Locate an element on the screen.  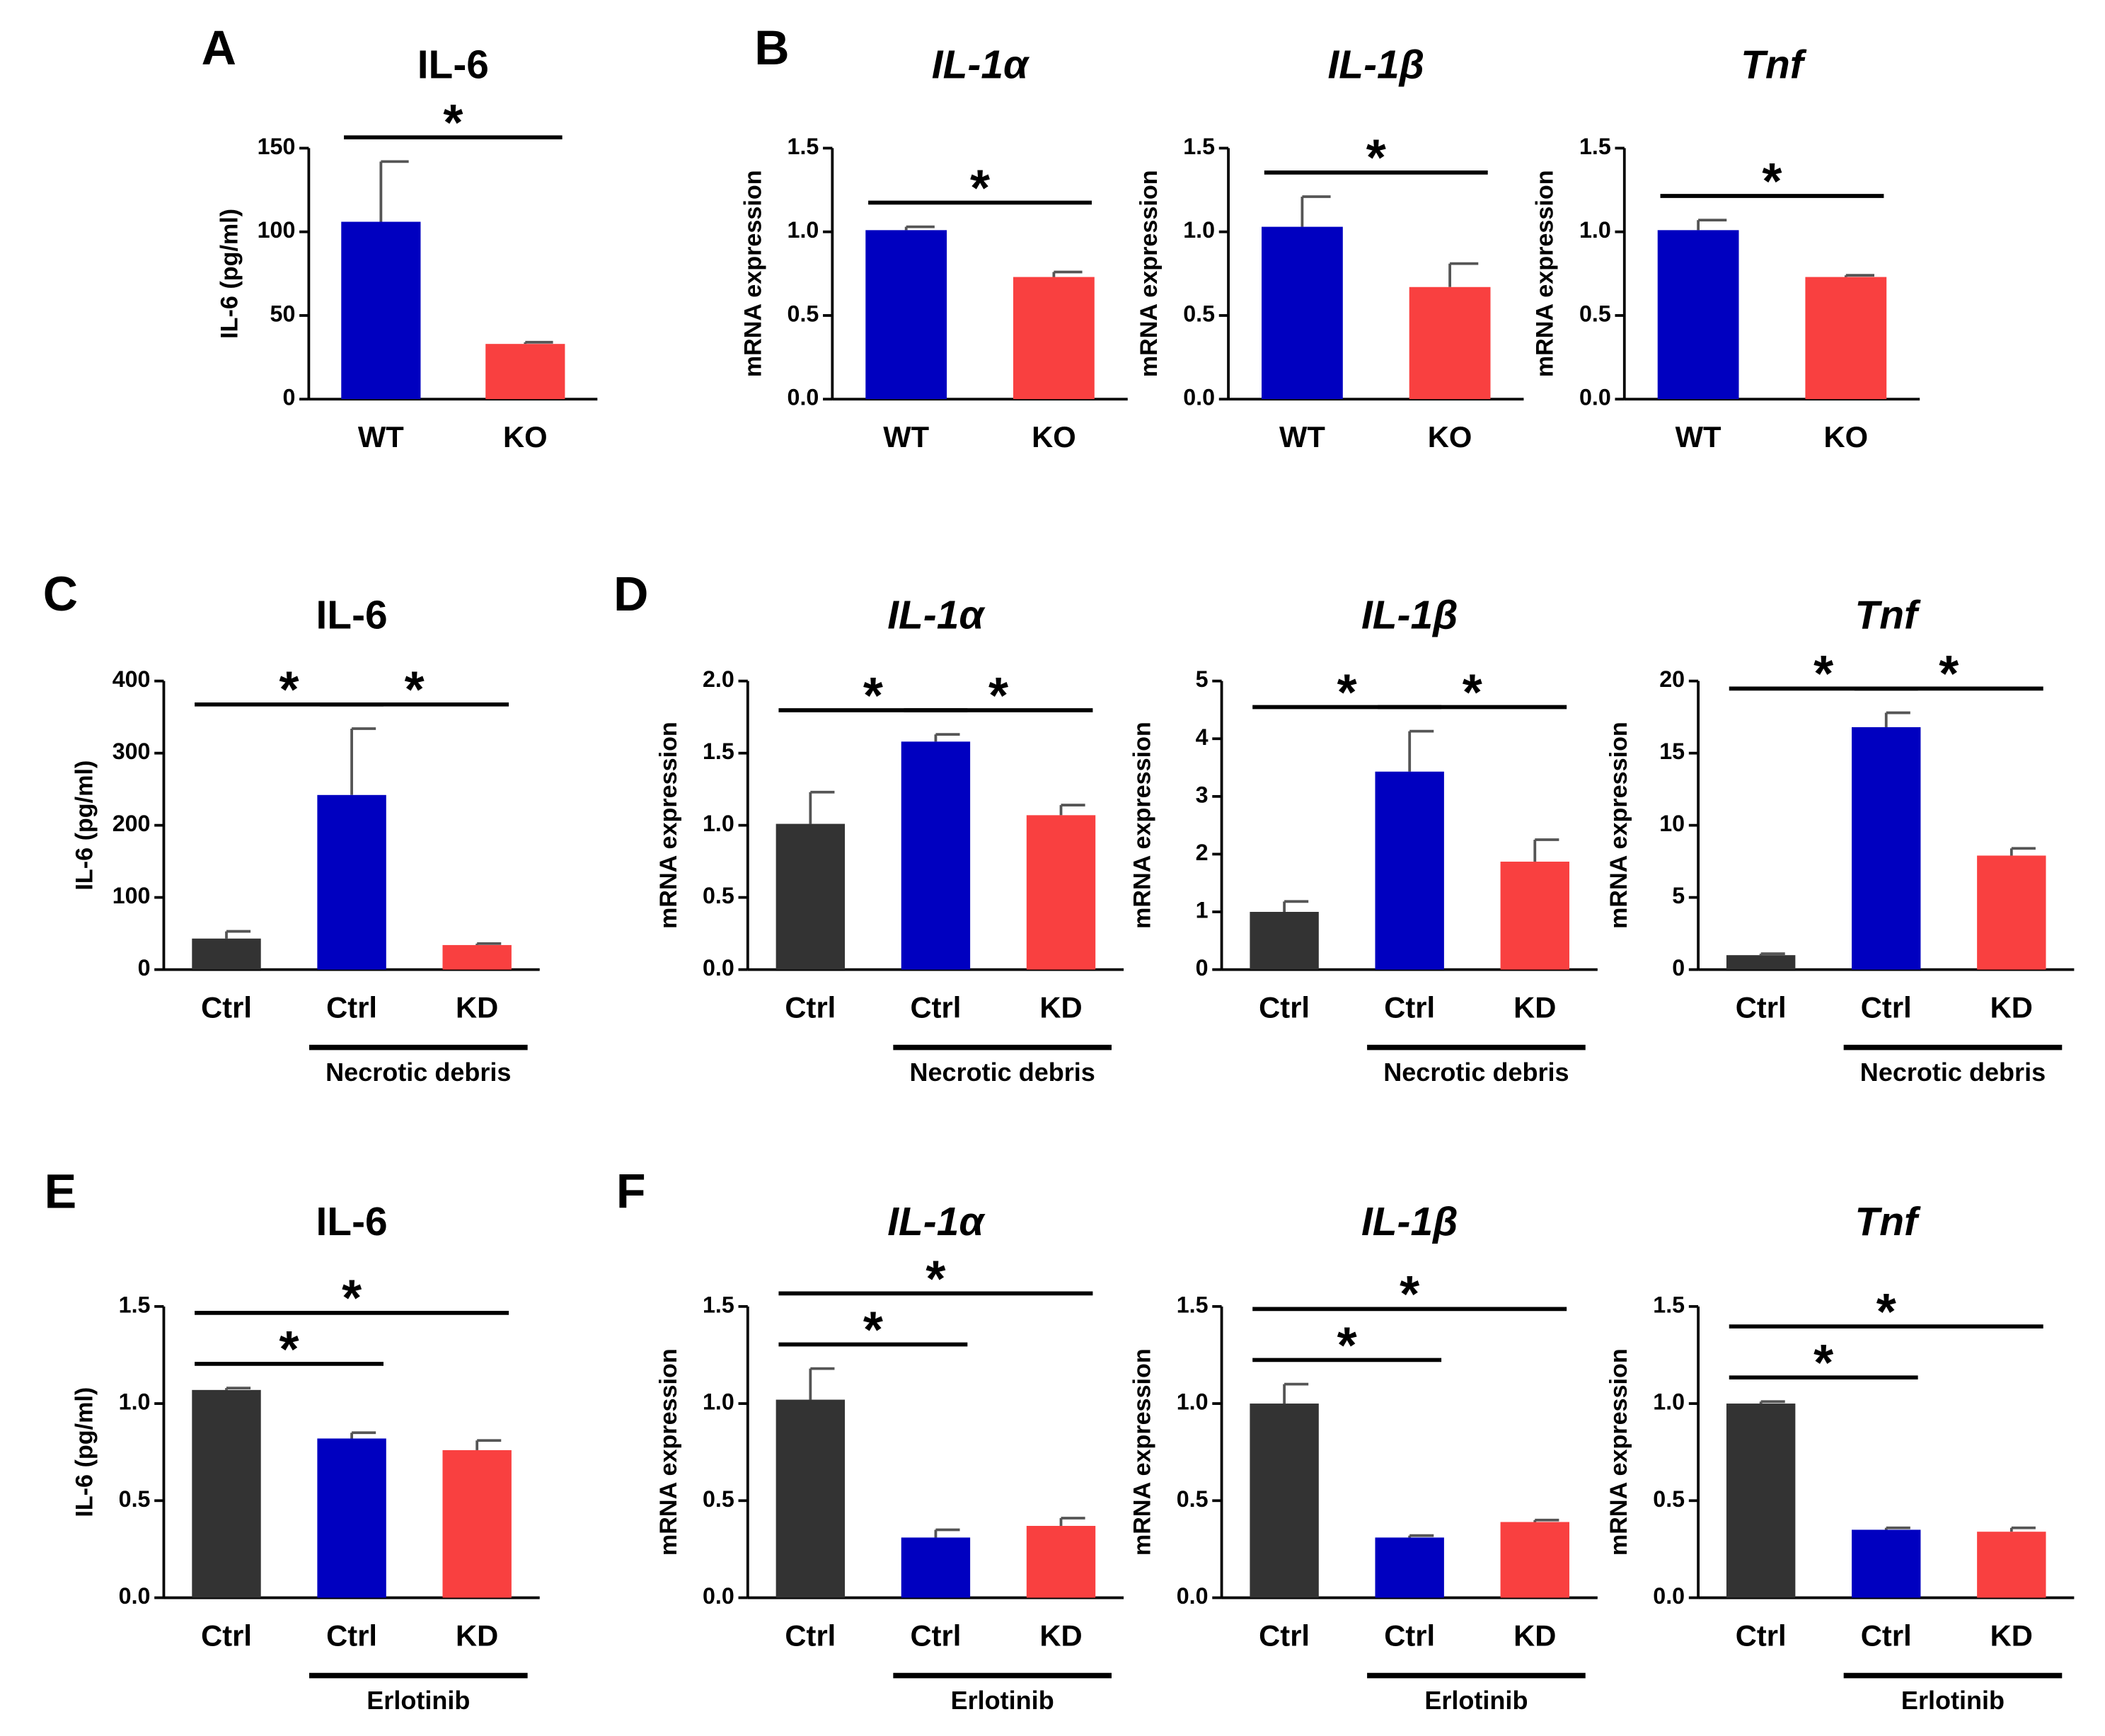
chart: A IL-6 IL-6 (pg/ml) 0 50 100 150 WT KO * is located at coordinates (400, 237).